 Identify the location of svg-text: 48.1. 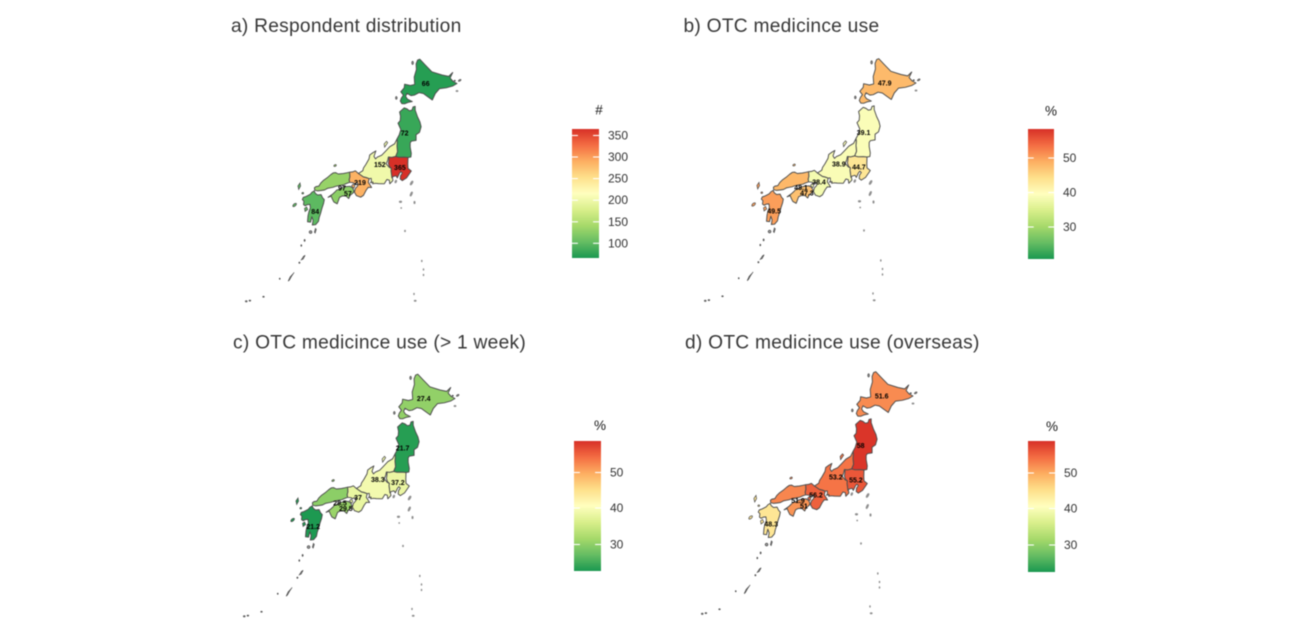
(801, 188).